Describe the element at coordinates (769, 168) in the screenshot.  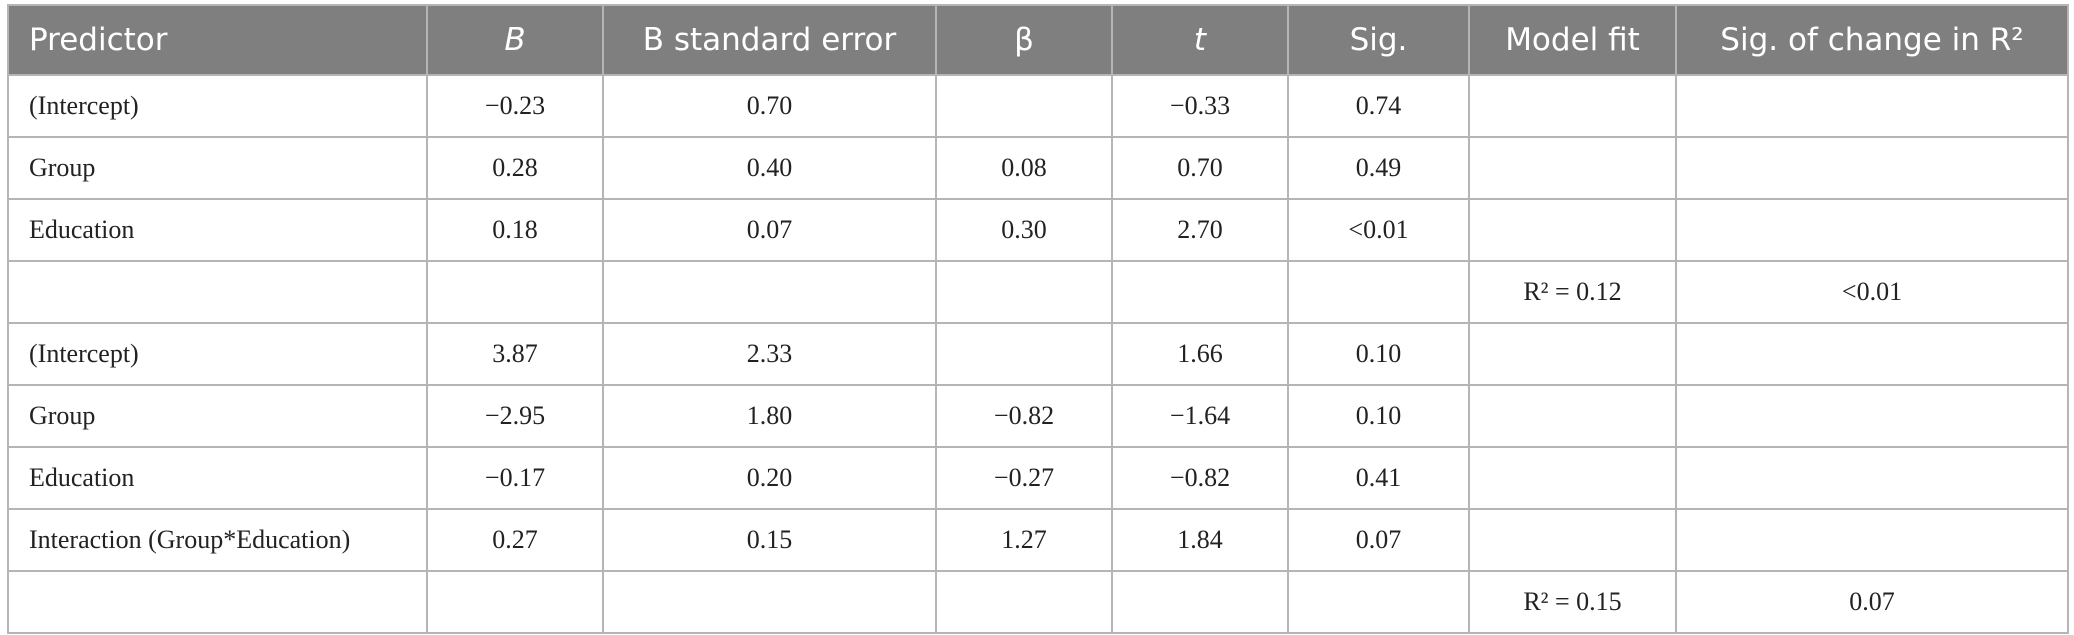
I see `table-cell: 0.40` at that location.